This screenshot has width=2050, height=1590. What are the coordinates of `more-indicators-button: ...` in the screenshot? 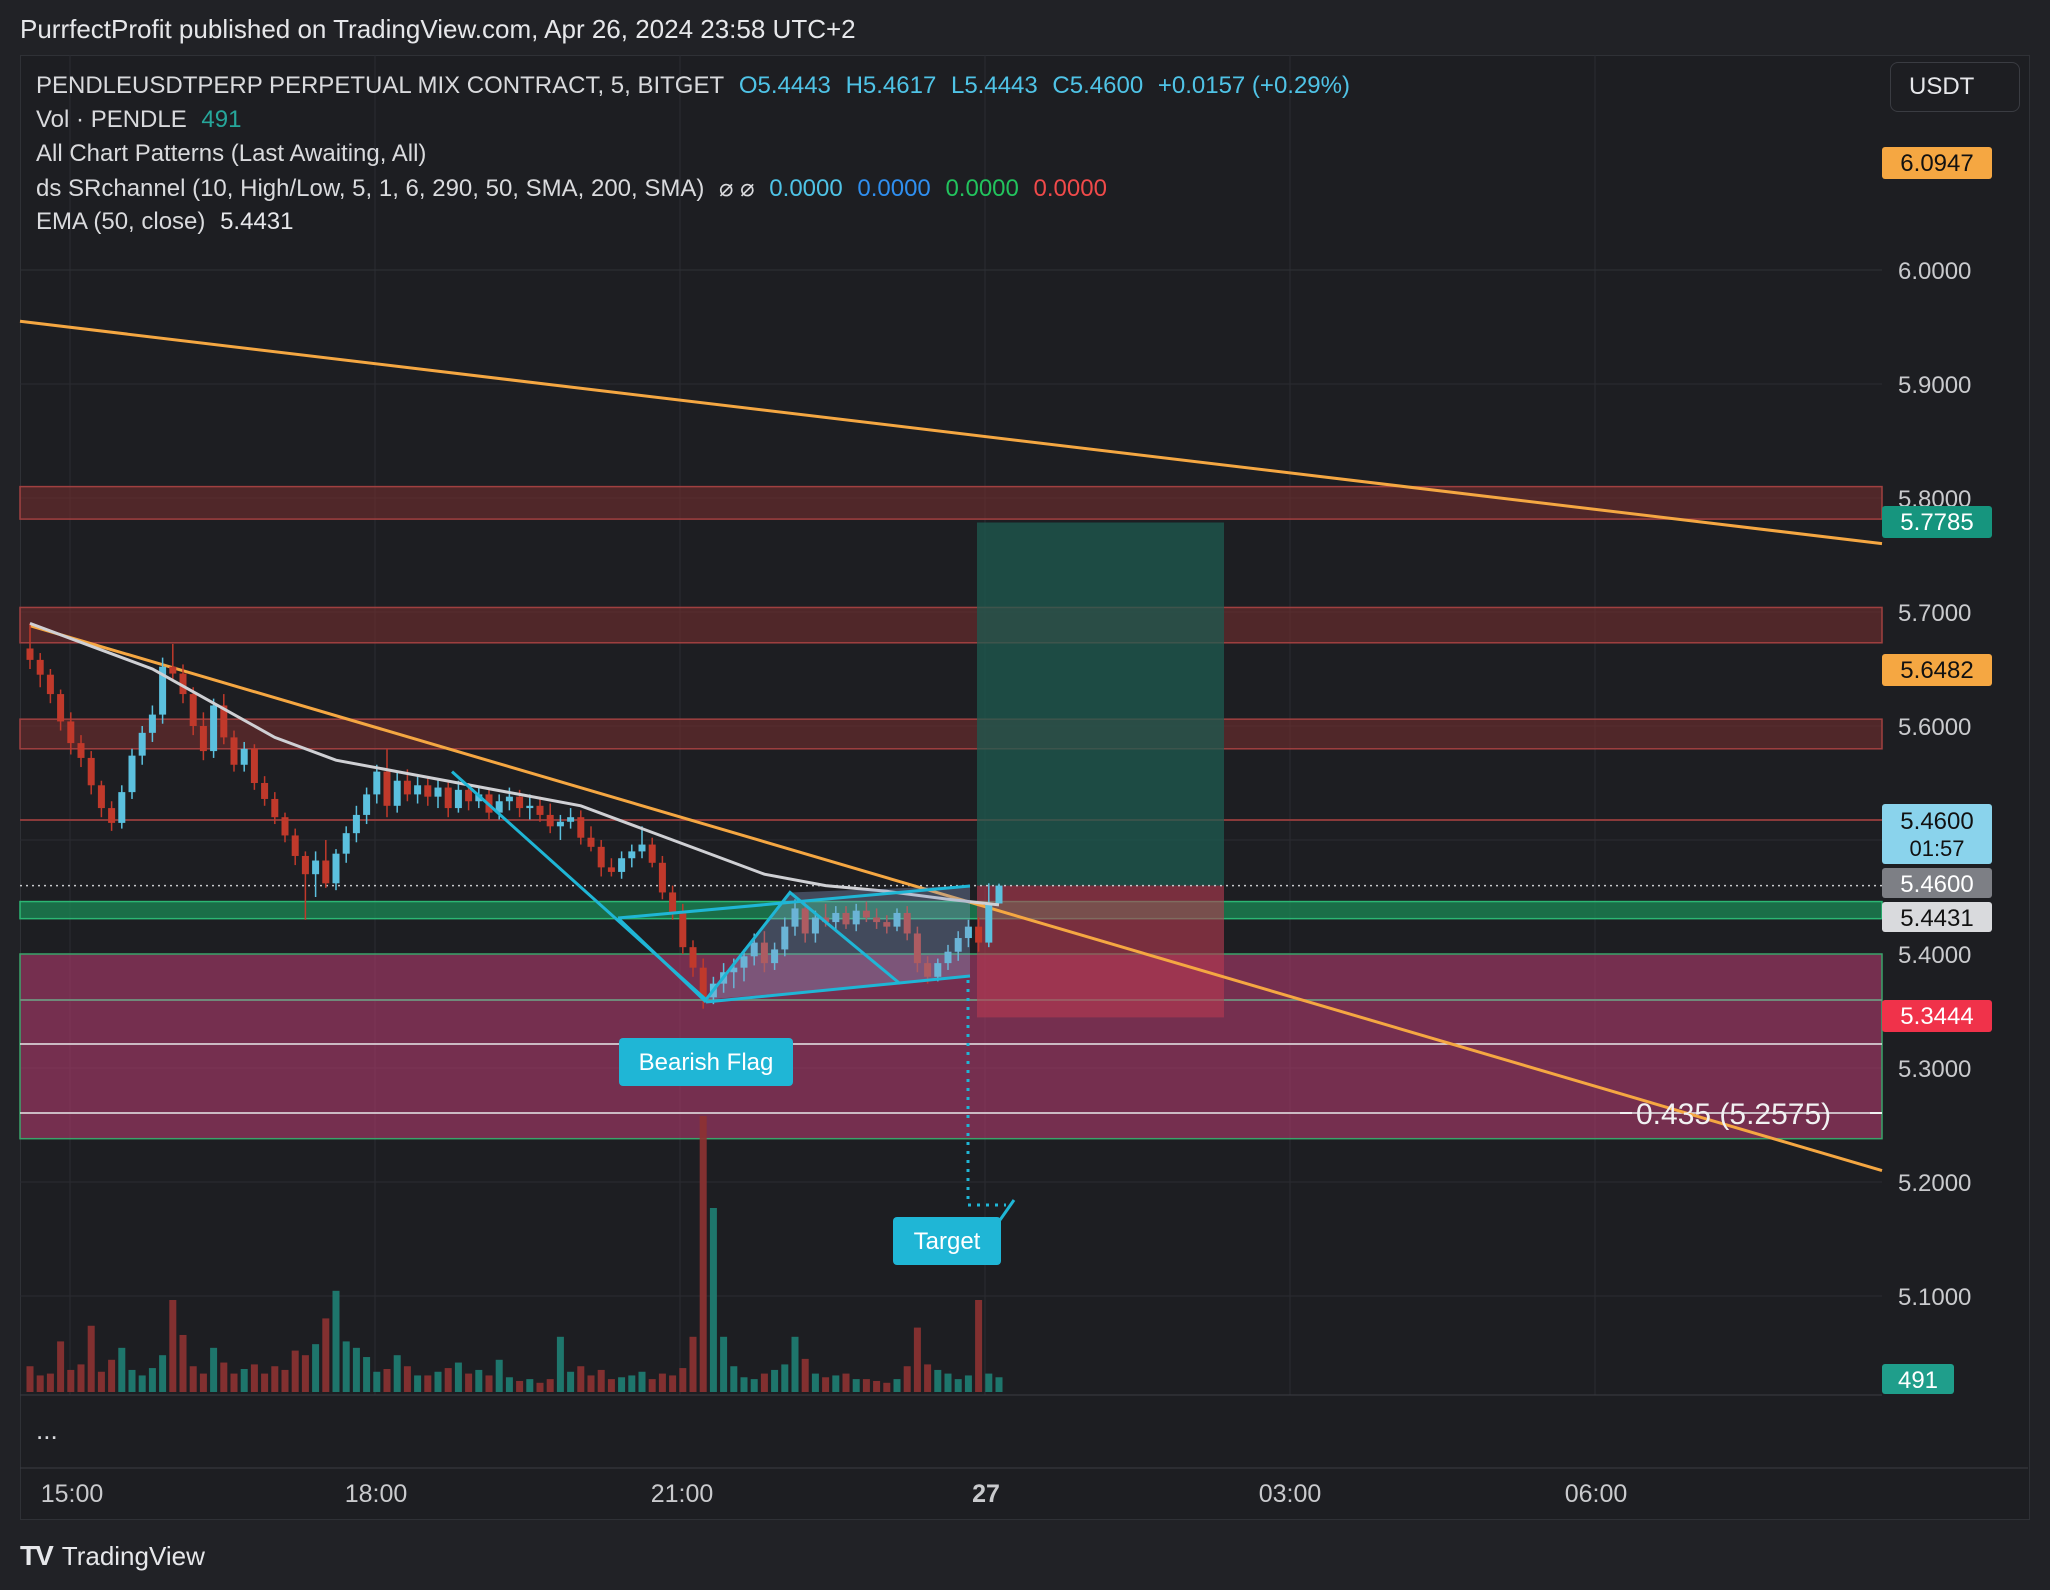 It's located at (47, 1430).